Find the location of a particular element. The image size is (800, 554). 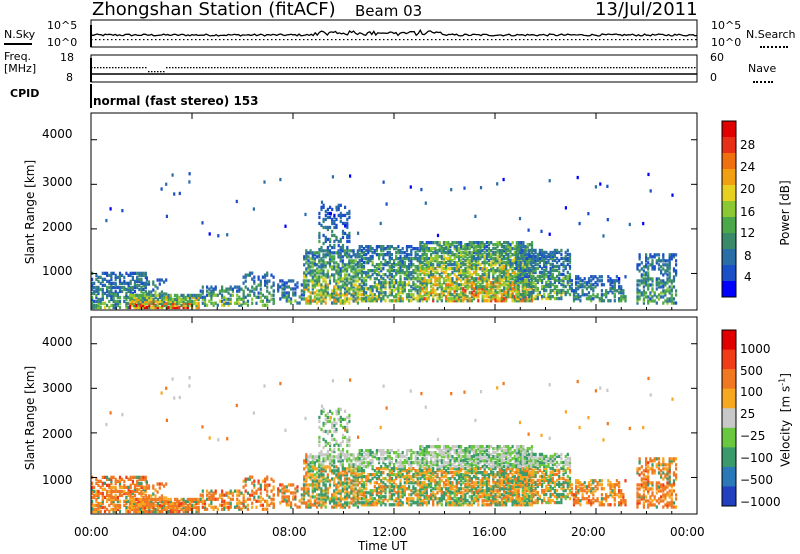

power-y-tick: 3000 is located at coordinates (57, 182).